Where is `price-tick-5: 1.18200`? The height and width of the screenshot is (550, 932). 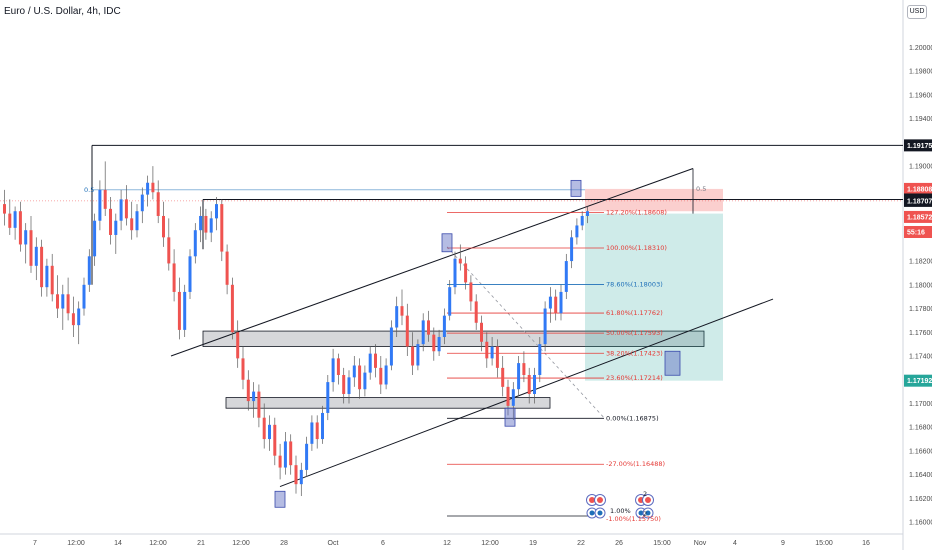
price-tick-5: 1.18200 is located at coordinates (920, 262).